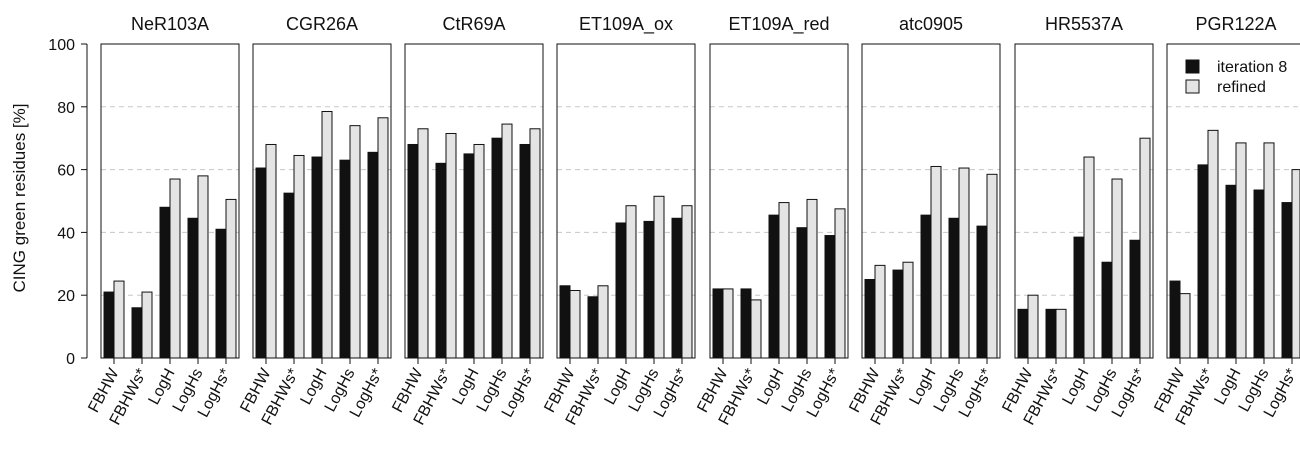 Image resolution: width=1300 pixels, height=451 pixels. Describe the element at coordinates (778, 24) in the screenshot. I see `panel-title: ET109A_red` at that location.